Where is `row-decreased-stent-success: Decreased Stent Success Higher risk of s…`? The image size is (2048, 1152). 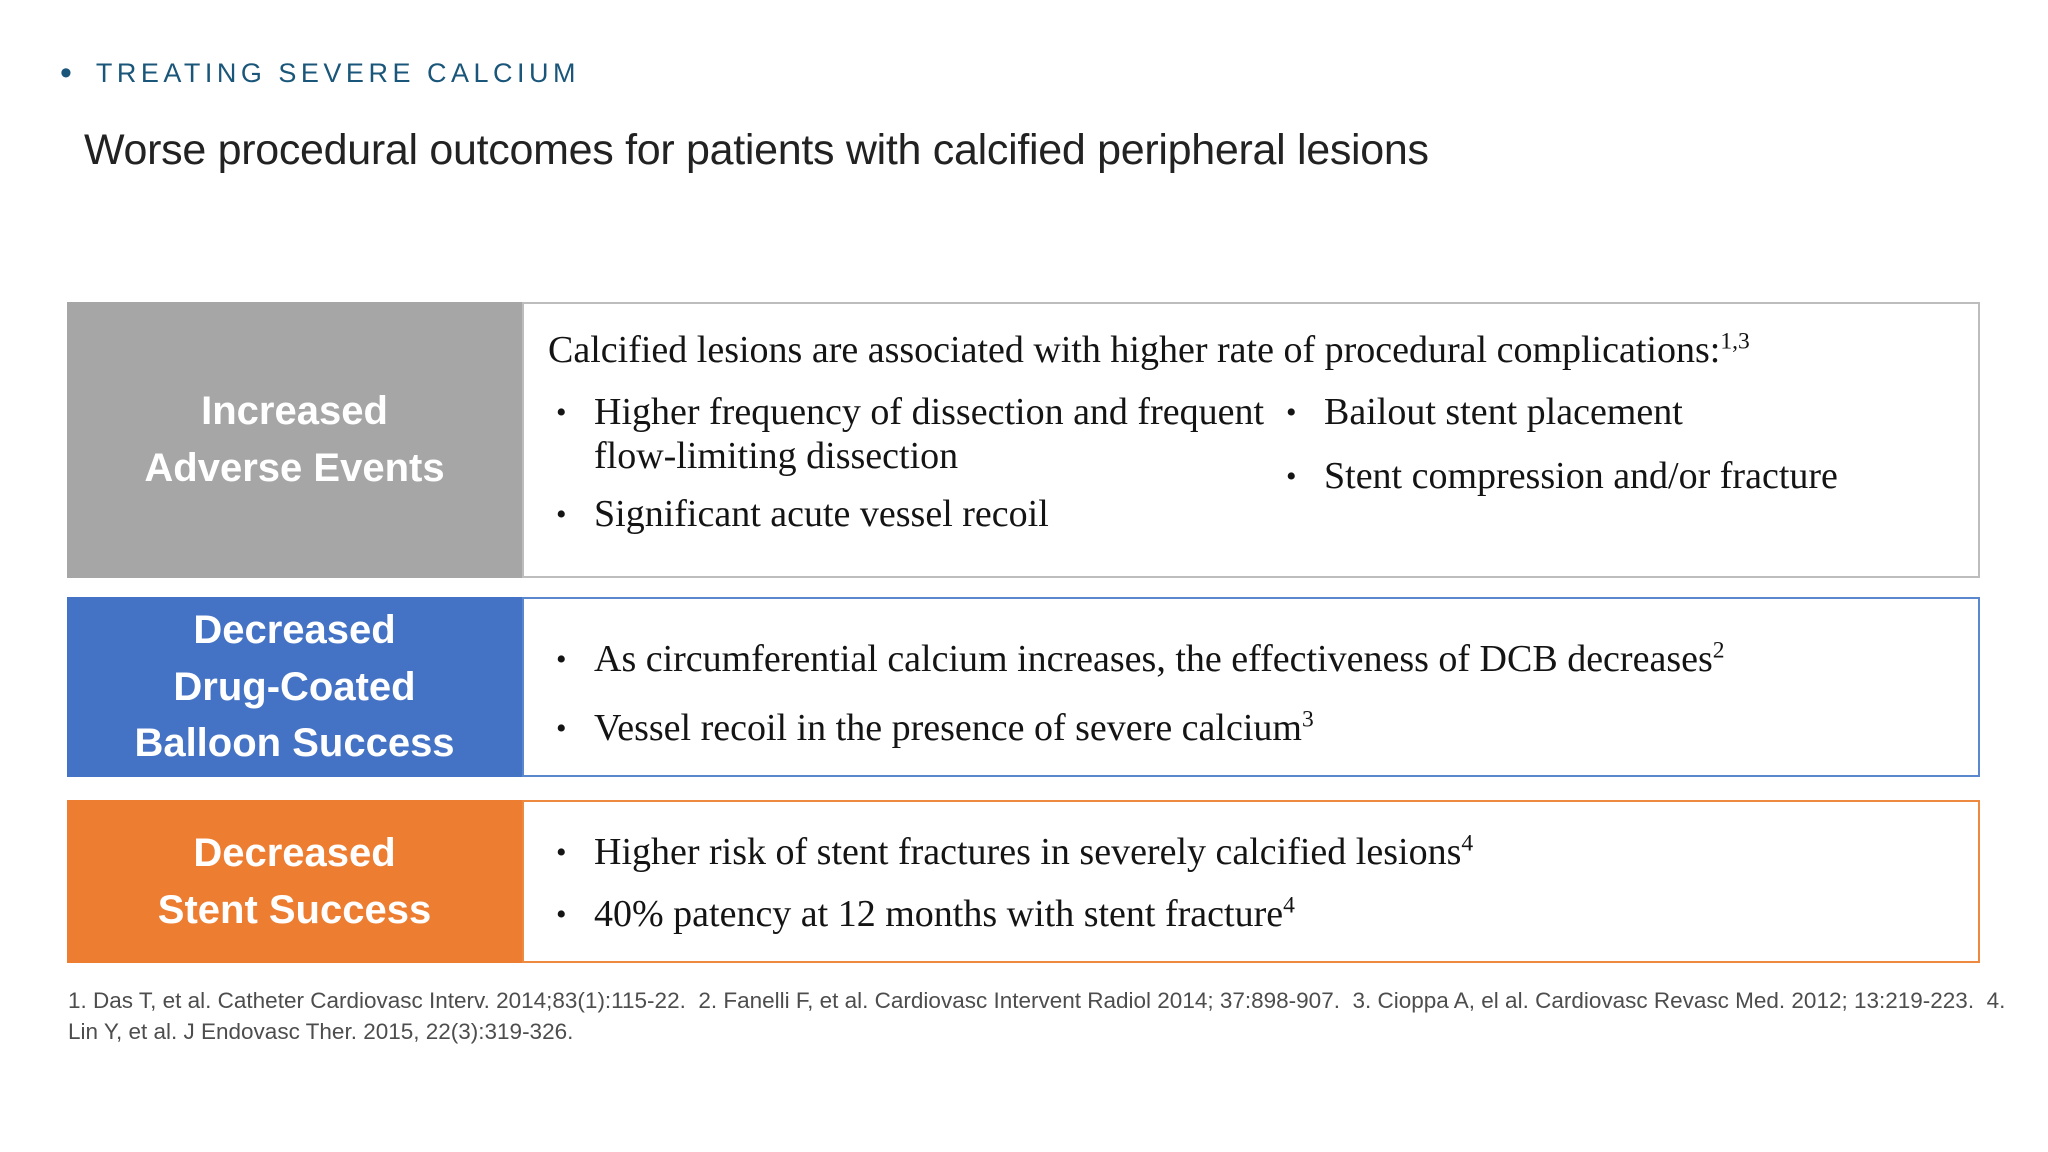
row-decreased-stent-success: Decreased Stent Success Higher risk of s… is located at coordinates (1023, 881).